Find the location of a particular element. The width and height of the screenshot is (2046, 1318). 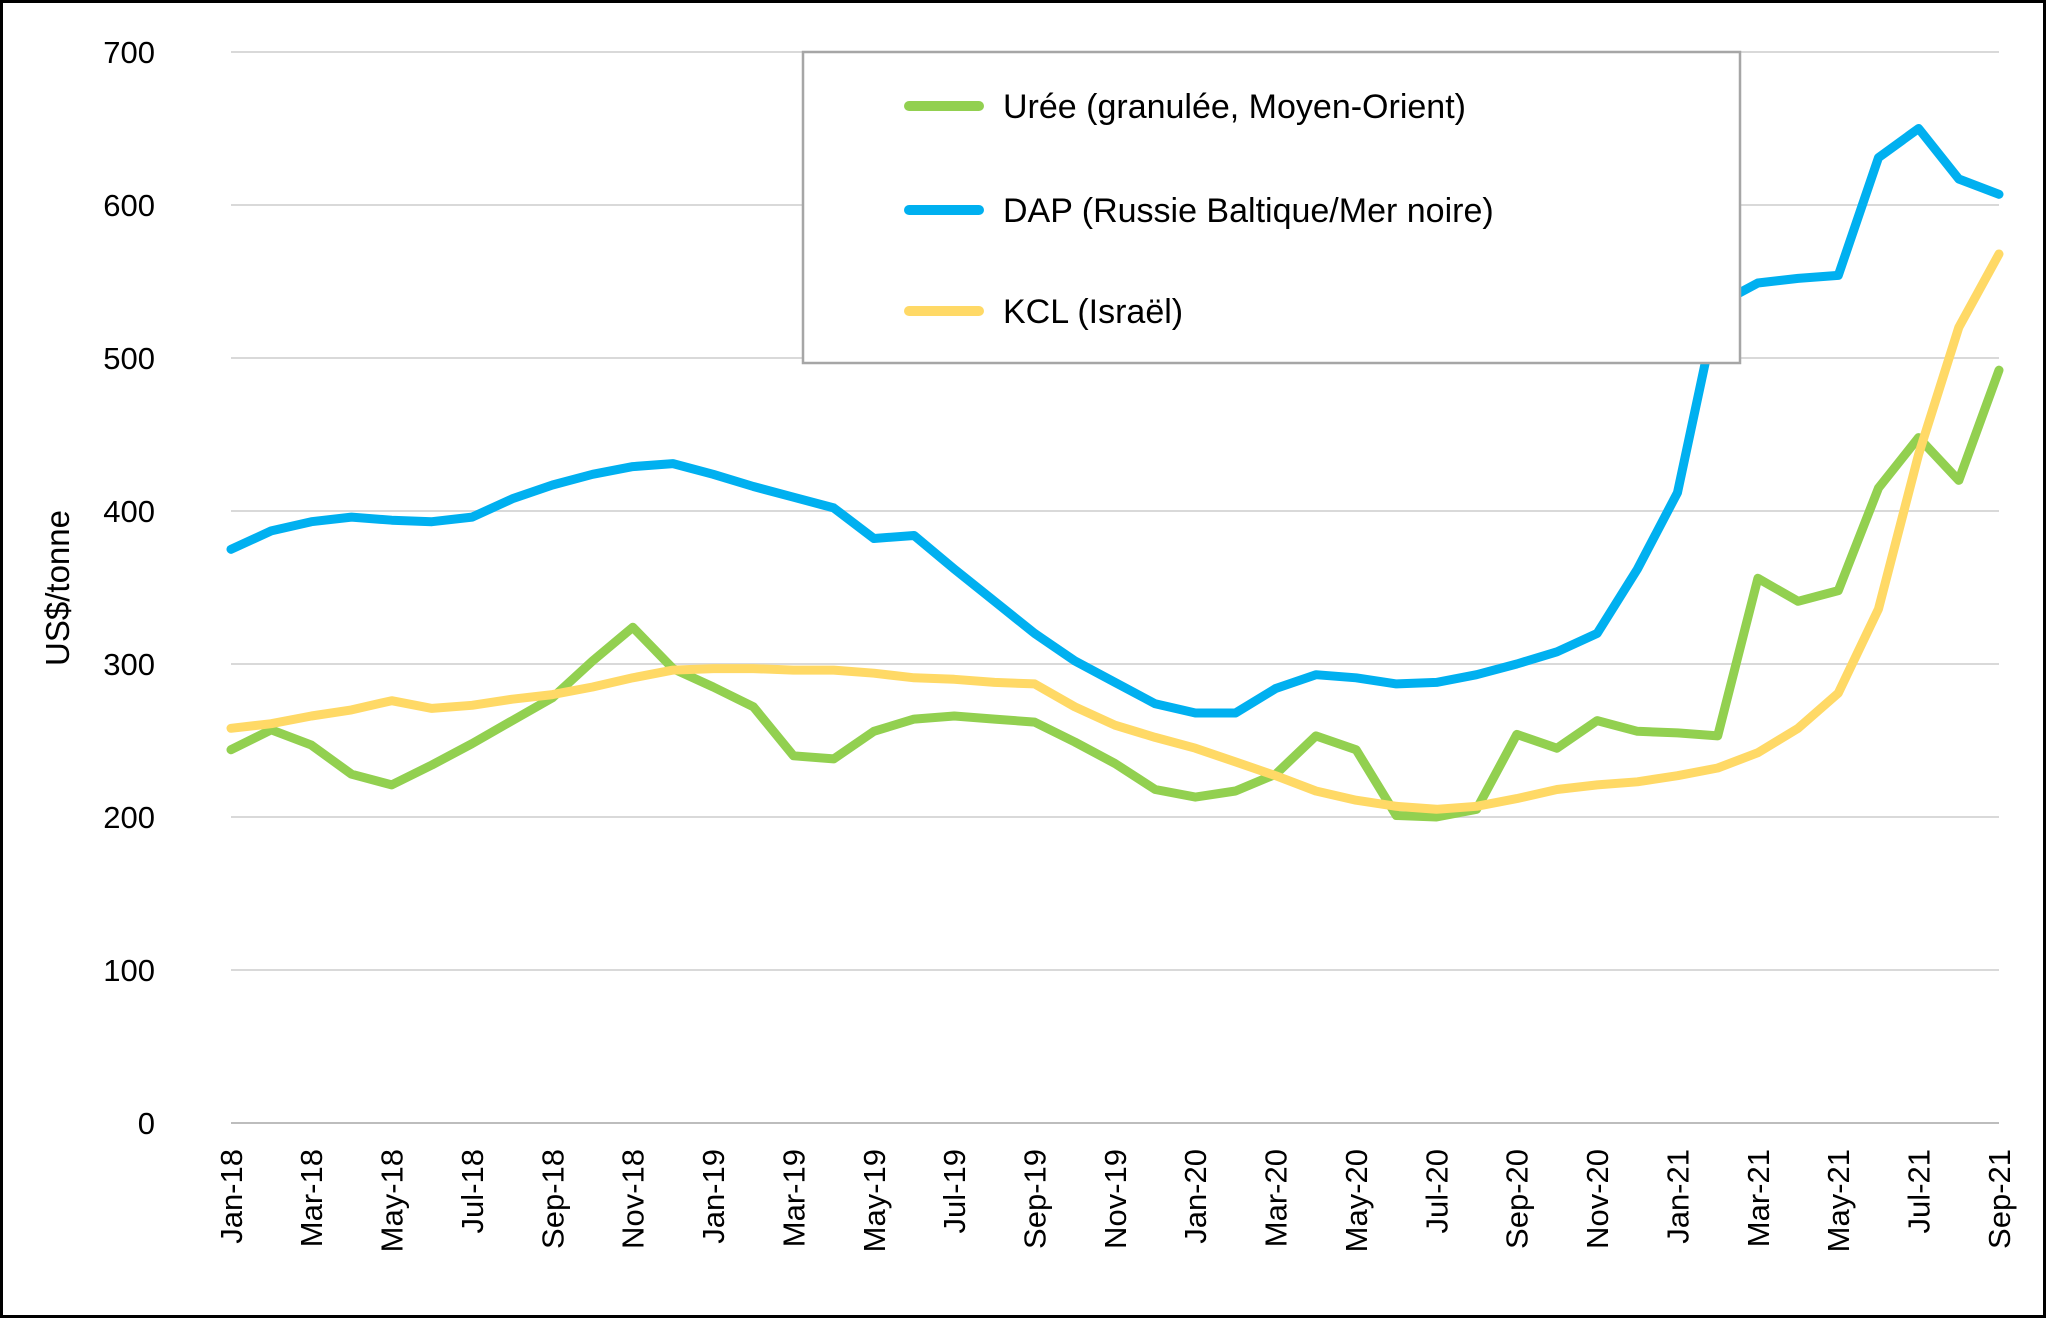

x-tick-label: May-21 is located at coordinates (1838, 1200).